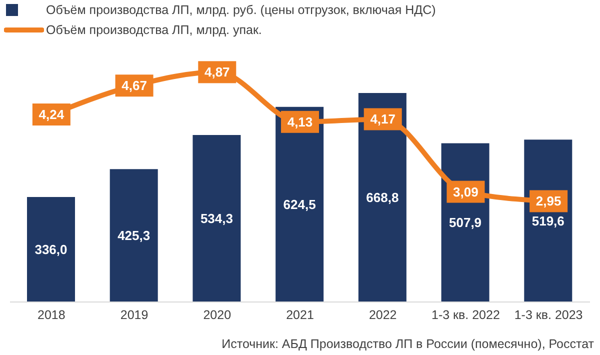 This screenshot has height=355, width=600. I want to click on data-label: 519,6, so click(548, 220).